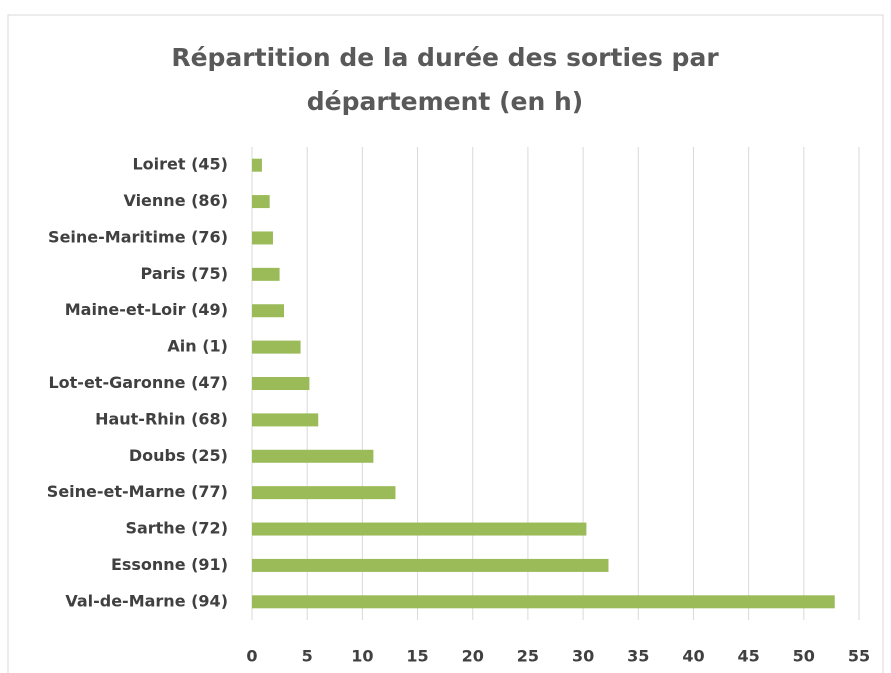  Describe the element at coordinates (138, 236) in the screenshot. I see `y-tick-label: Seine-Maritime (76)` at that location.